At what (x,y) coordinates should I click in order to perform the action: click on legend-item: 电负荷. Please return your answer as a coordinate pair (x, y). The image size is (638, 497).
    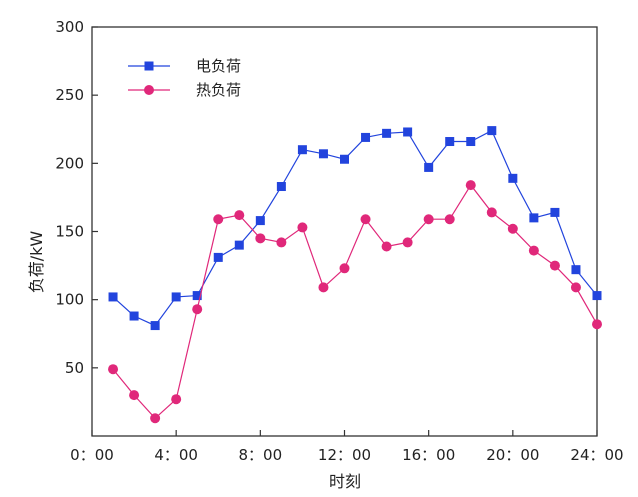
    Looking at the image, I should click on (184, 66).